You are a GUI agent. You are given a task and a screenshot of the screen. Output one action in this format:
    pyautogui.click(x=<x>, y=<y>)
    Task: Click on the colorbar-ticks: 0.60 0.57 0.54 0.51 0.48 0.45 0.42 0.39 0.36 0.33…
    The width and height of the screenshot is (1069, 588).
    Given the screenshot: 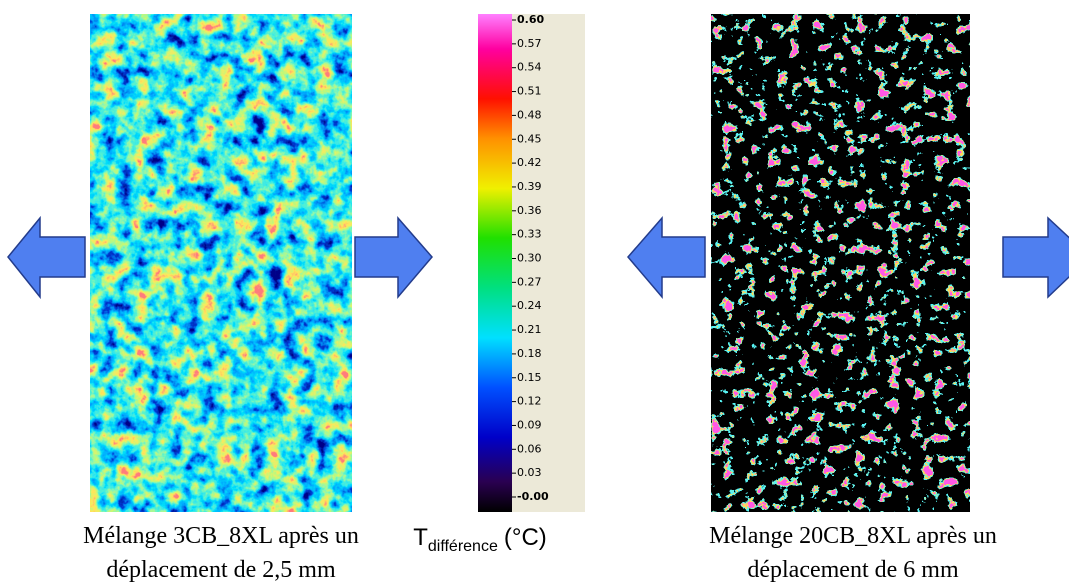 What is the action you would take?
    pyautogui.click(x=530, y=258)
    